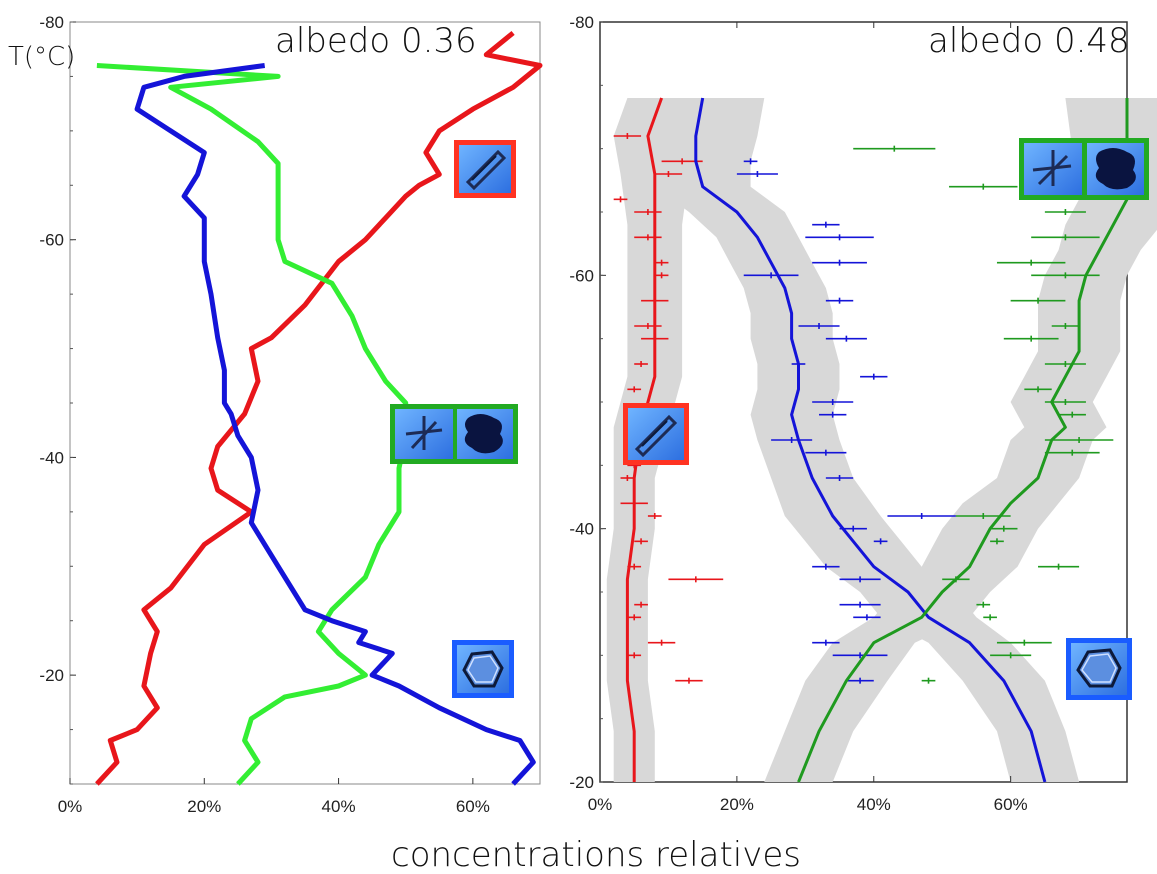 The width and height of the screenshot is (1157, 874). Describe the element at coordinates (41, 57) in the screenshot. I see `y-unit-label: T(°C)` at that location.